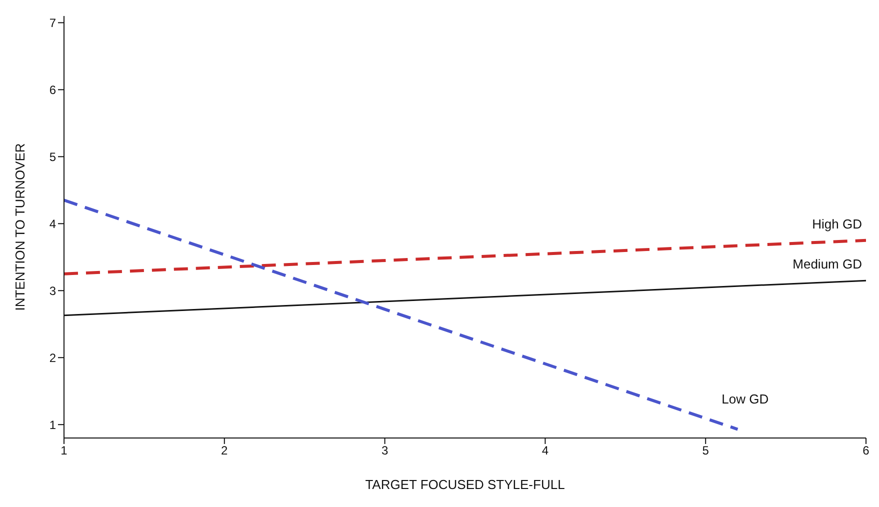 The height and width of the screenshot is (507, 879). Describe the element at coordinates (52, 89) in the screenshot. I see `y-tick-label: 6` at that location.